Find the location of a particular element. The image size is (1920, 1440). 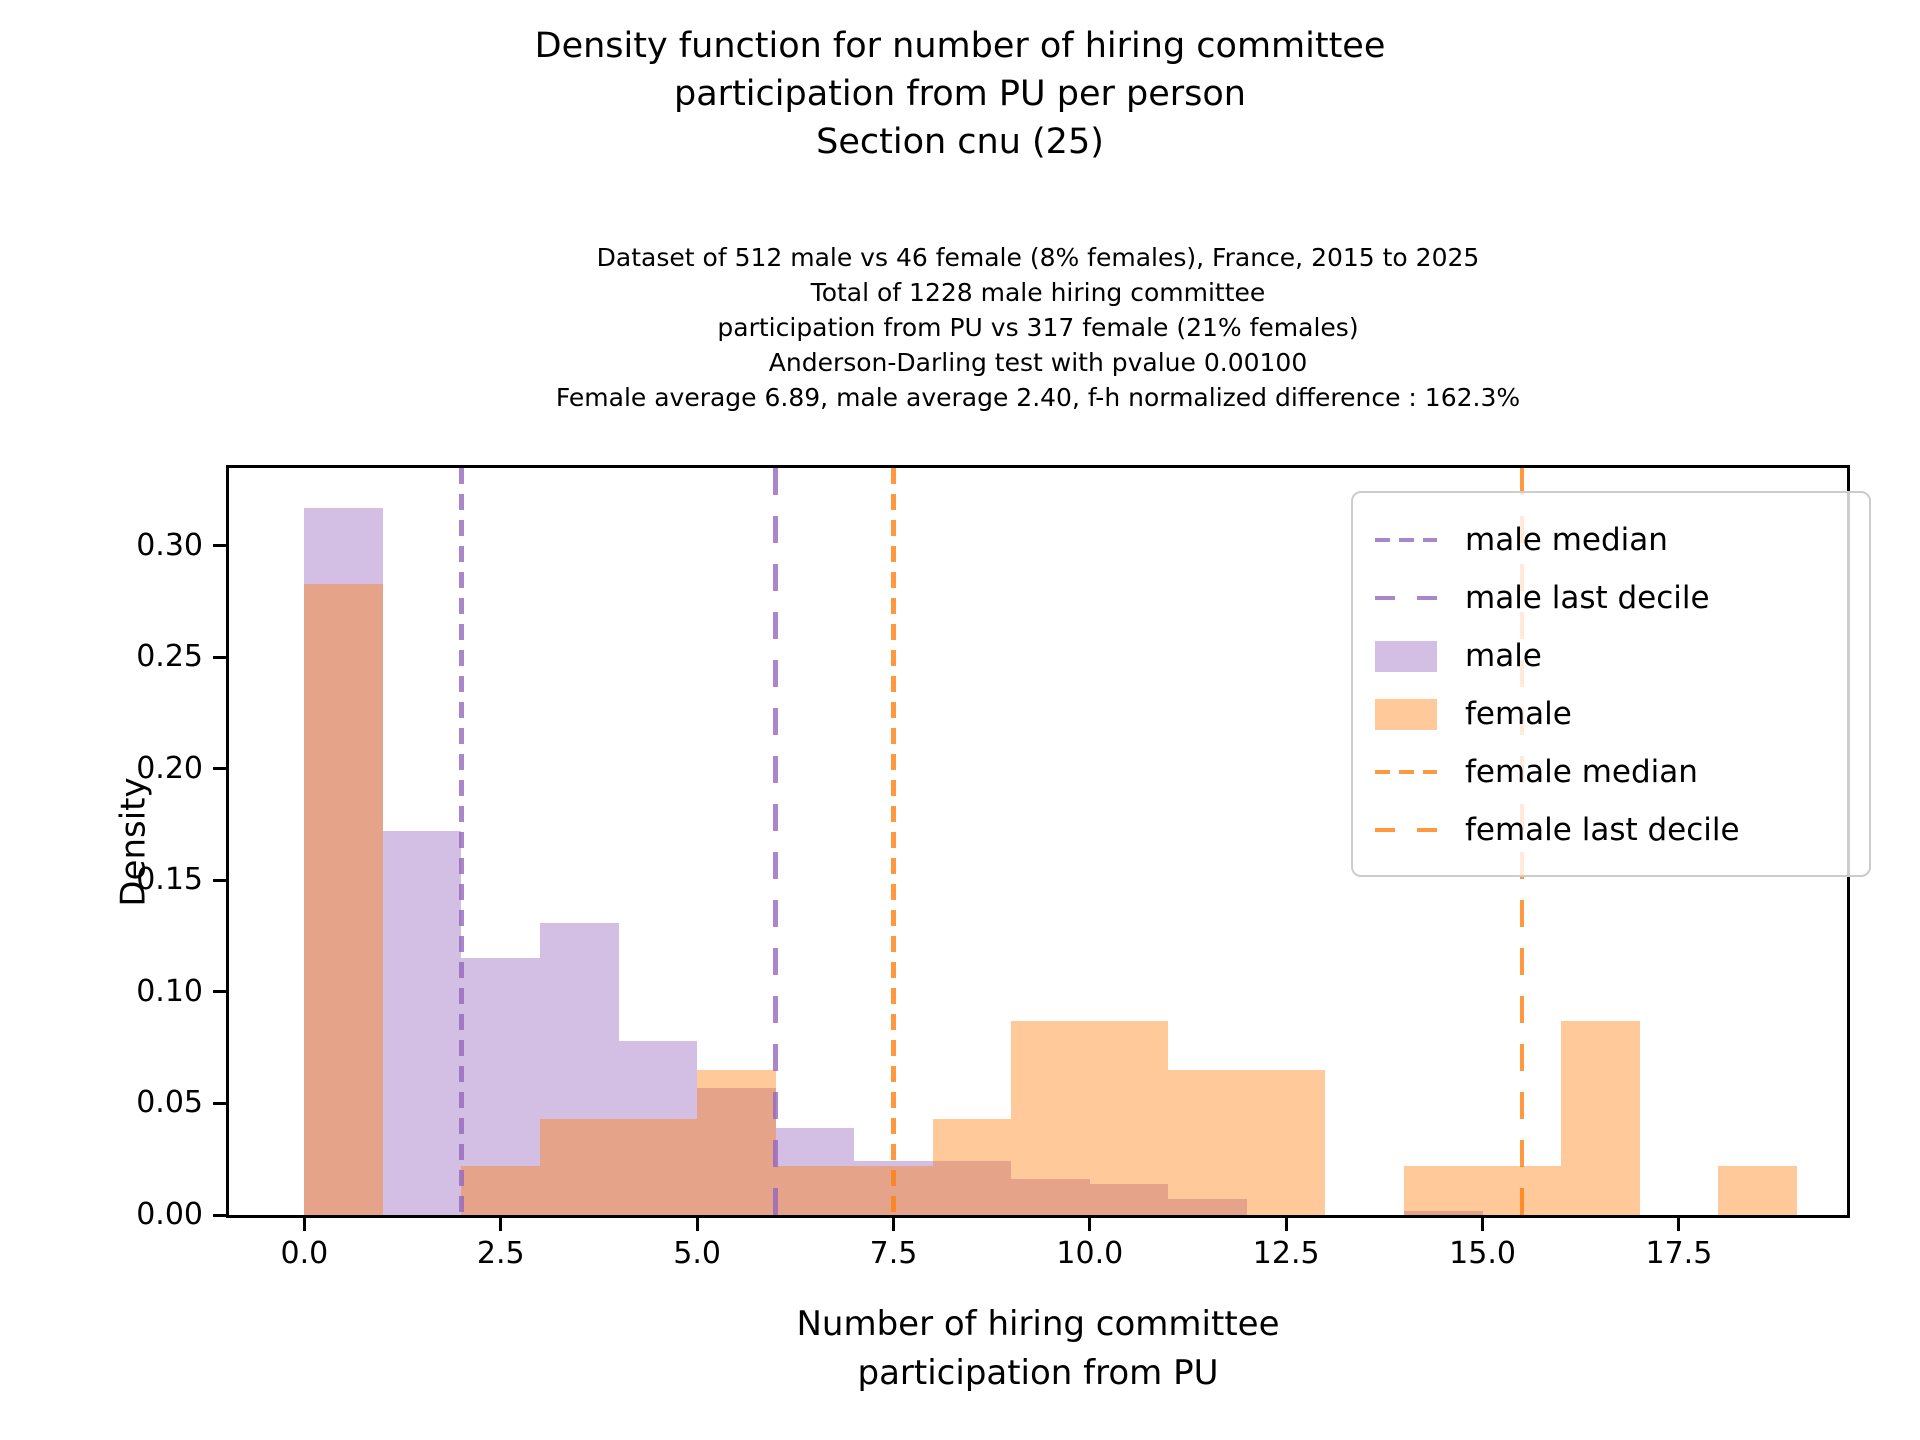

y-tick-label: 0.25 is located at coordinates (169, 657).